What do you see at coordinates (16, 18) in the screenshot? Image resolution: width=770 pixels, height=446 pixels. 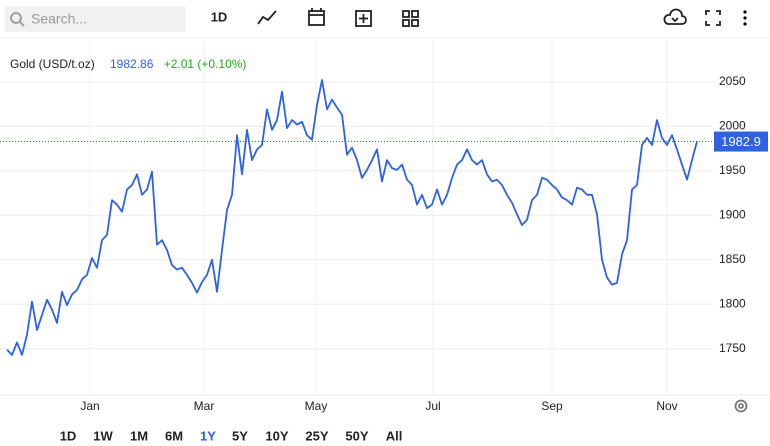 I see `search-icon` at bounding box center [16, 18].